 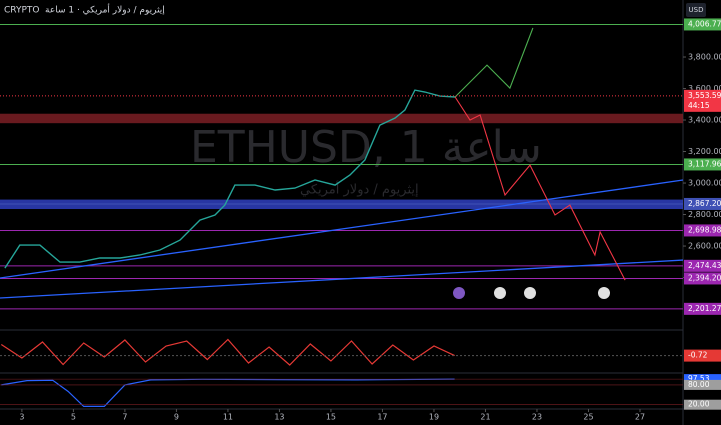 I want to click on x-tick-label: 9, so click(x=176, y=417).